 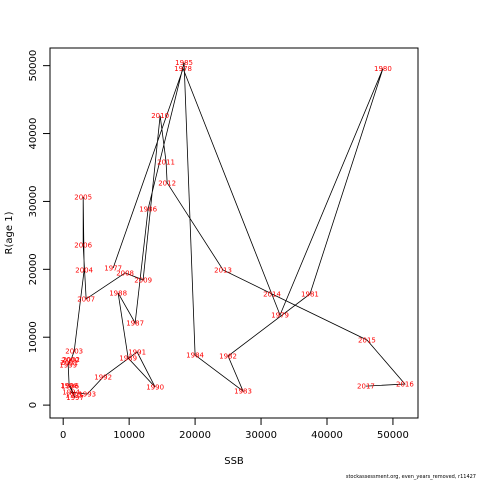 What do you see at coordinates (184, 63) in the screenshot?
I see `year-label: 1985` at bounding box center [184, 63].